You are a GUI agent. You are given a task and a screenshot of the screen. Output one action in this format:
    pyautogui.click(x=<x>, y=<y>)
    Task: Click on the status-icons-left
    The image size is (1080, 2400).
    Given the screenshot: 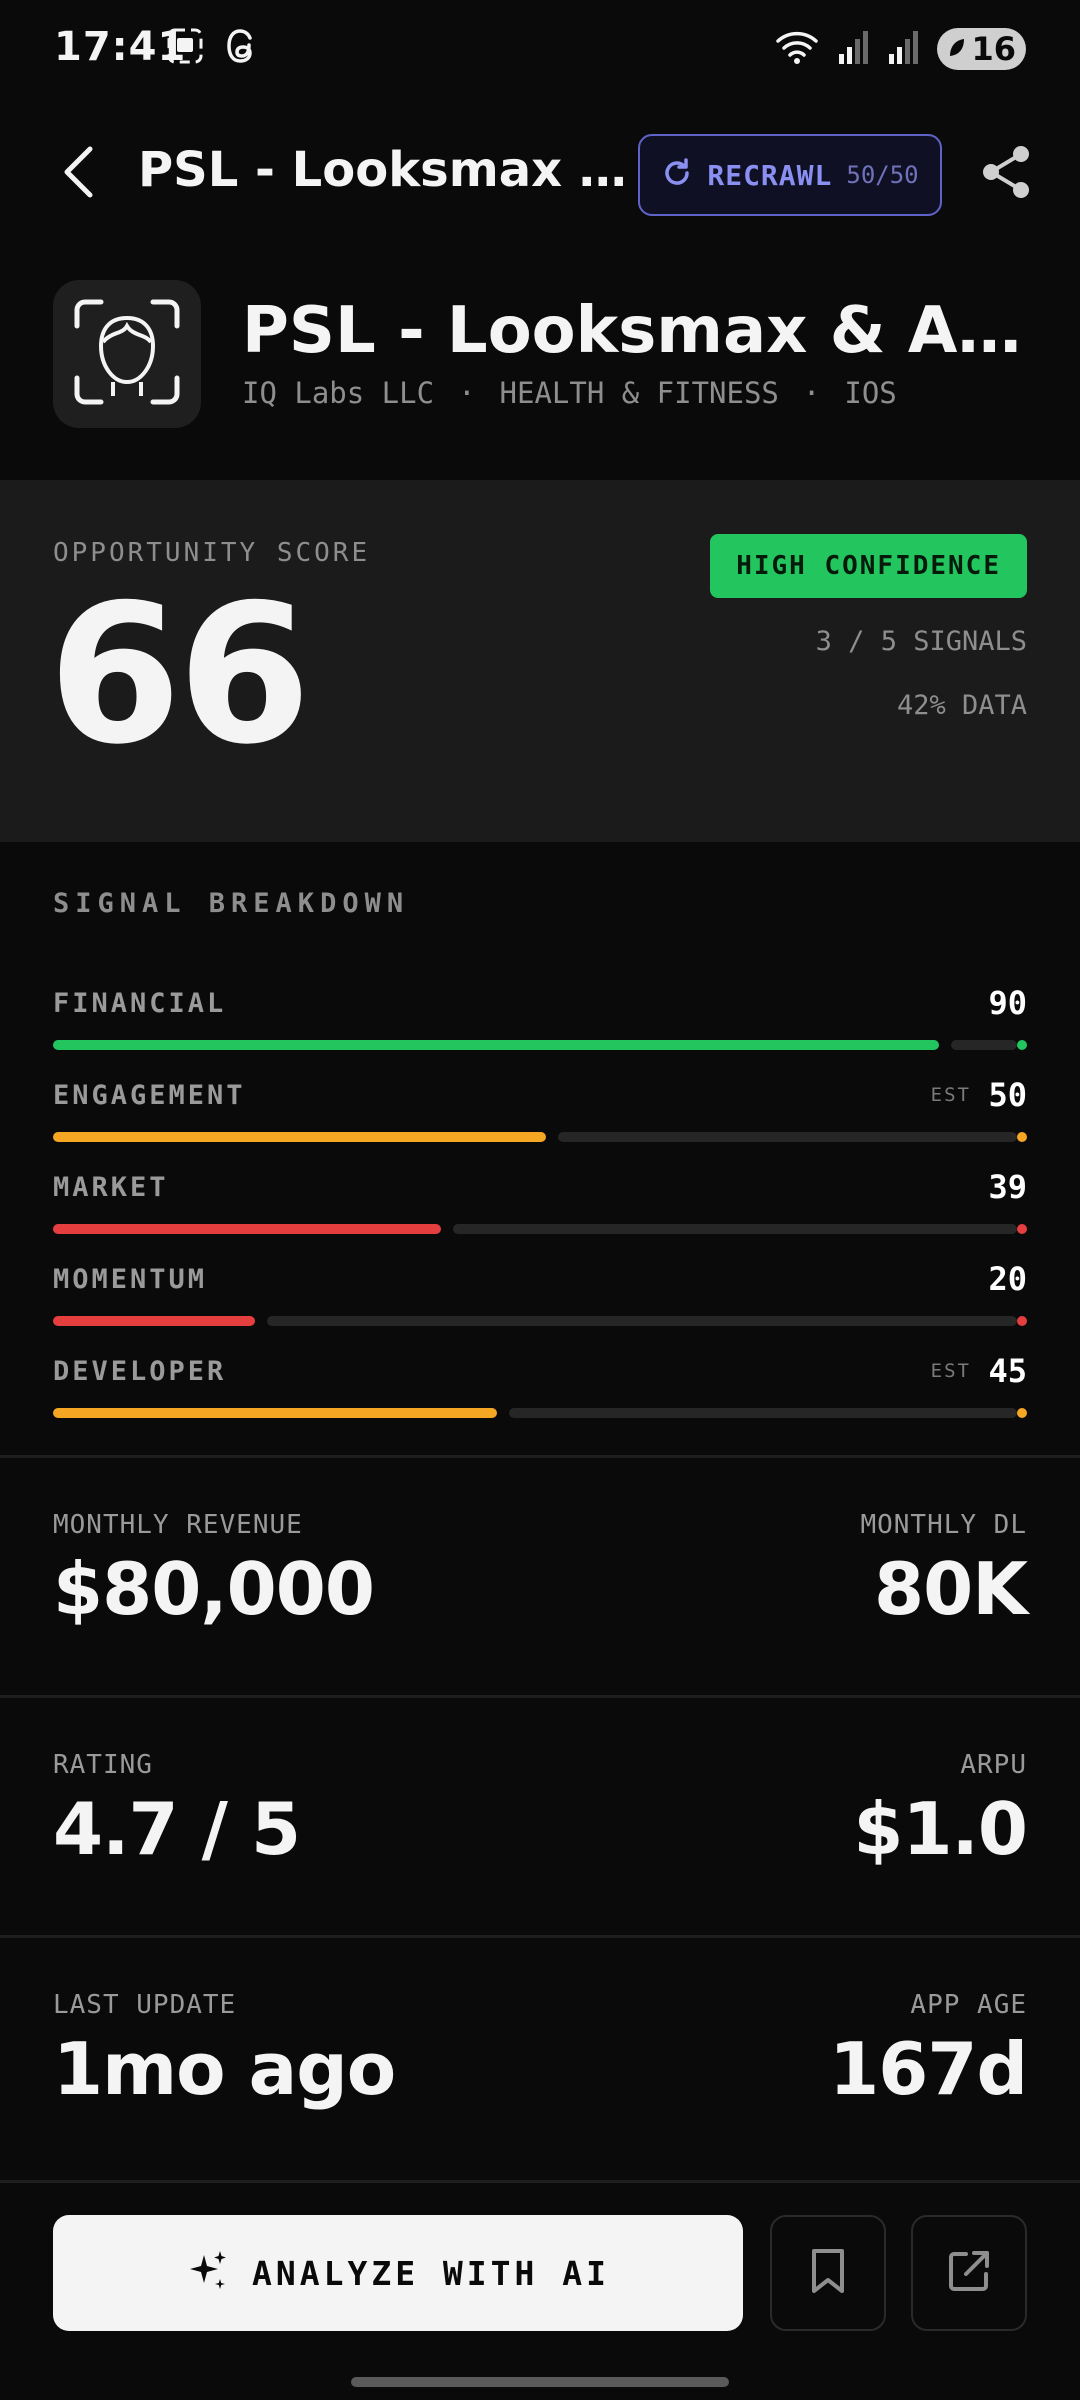 What is the action you would take?
    pyautogui.click(x=213, y=48)
    